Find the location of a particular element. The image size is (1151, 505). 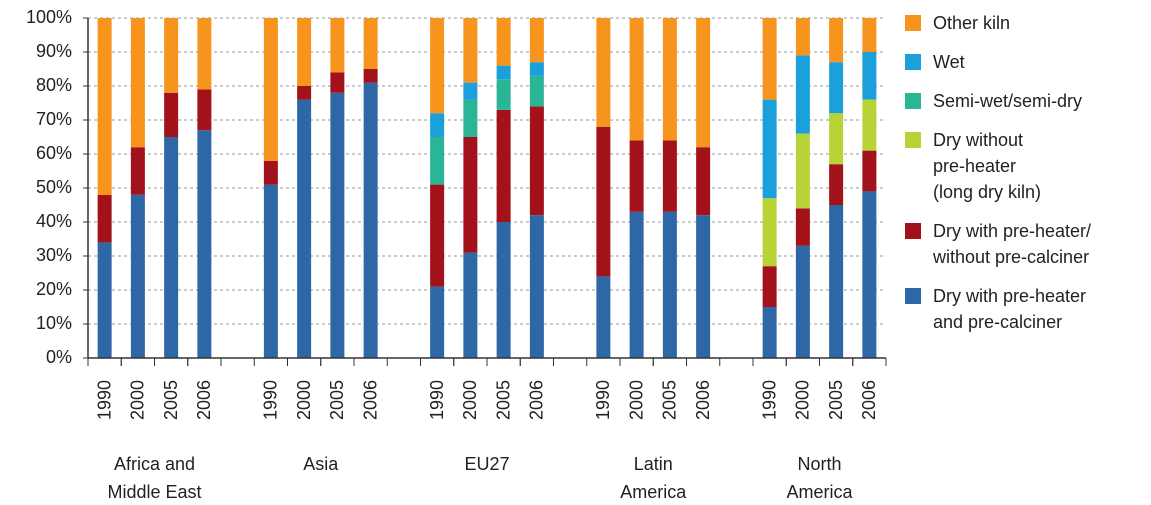

group-label: EU27 is located at coordinates (487, 464).